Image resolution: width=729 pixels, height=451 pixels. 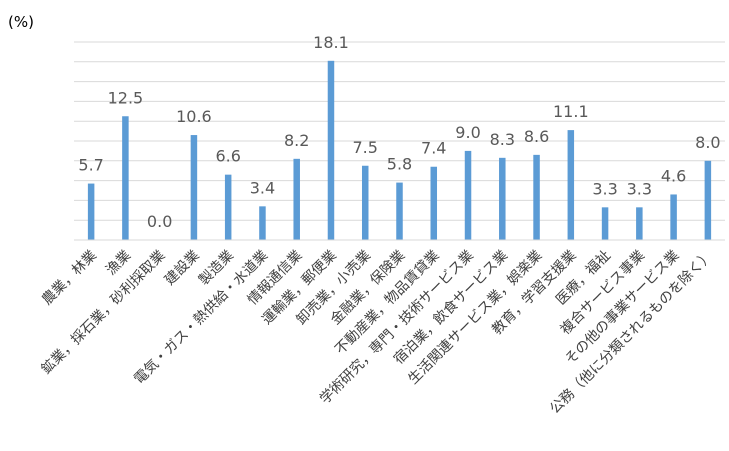 What do you see at coordinates (21, 22) in the screenshot?
I see `unit-label: (%)` at bounding box center [21, 22].